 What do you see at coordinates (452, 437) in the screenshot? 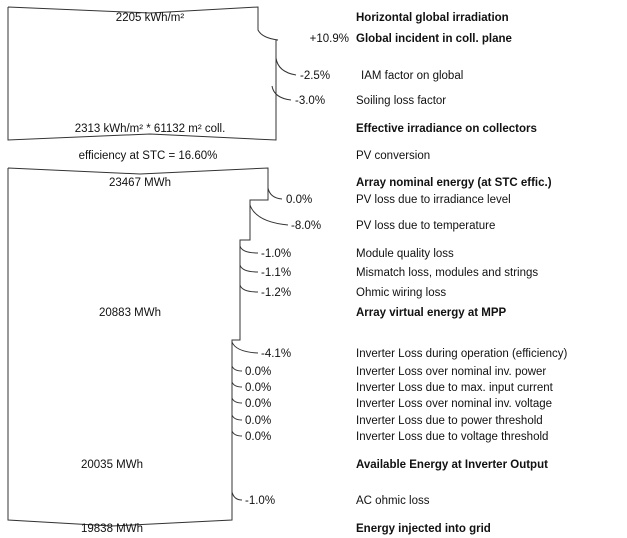
I see `loss-label: Inverter Loss due to voltage threshold` at bounding box center [452, 437].